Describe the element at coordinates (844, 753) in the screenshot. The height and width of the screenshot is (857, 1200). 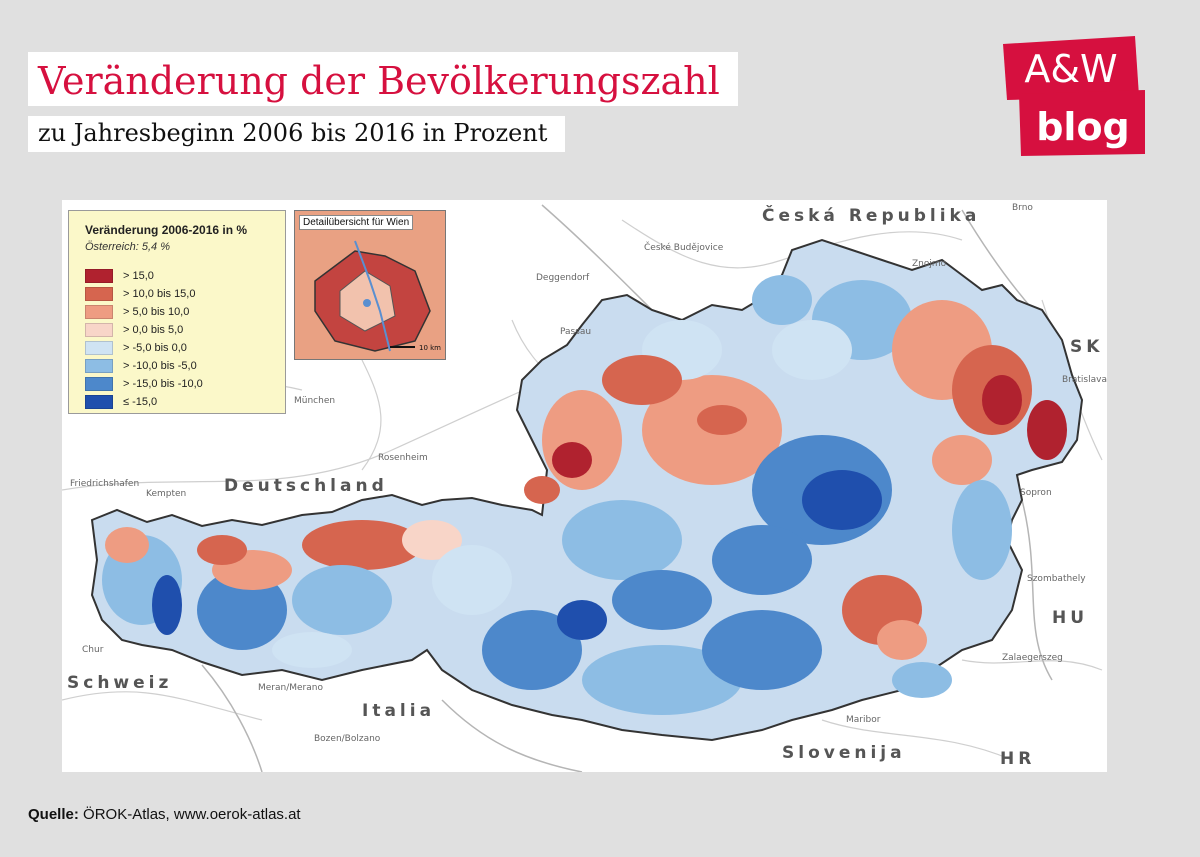
I see `label-slovenia: Slovenija` at that location.